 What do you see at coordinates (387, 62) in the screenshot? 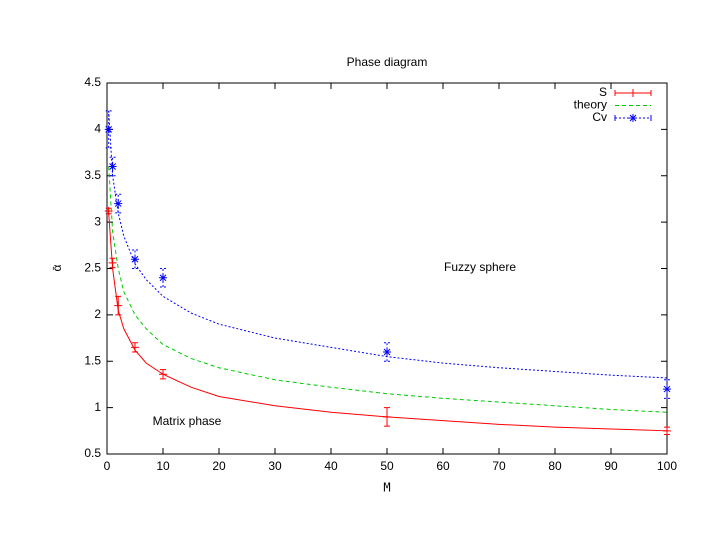
I see `chart-title: Phase diagram` at bounding box center [387, 62].